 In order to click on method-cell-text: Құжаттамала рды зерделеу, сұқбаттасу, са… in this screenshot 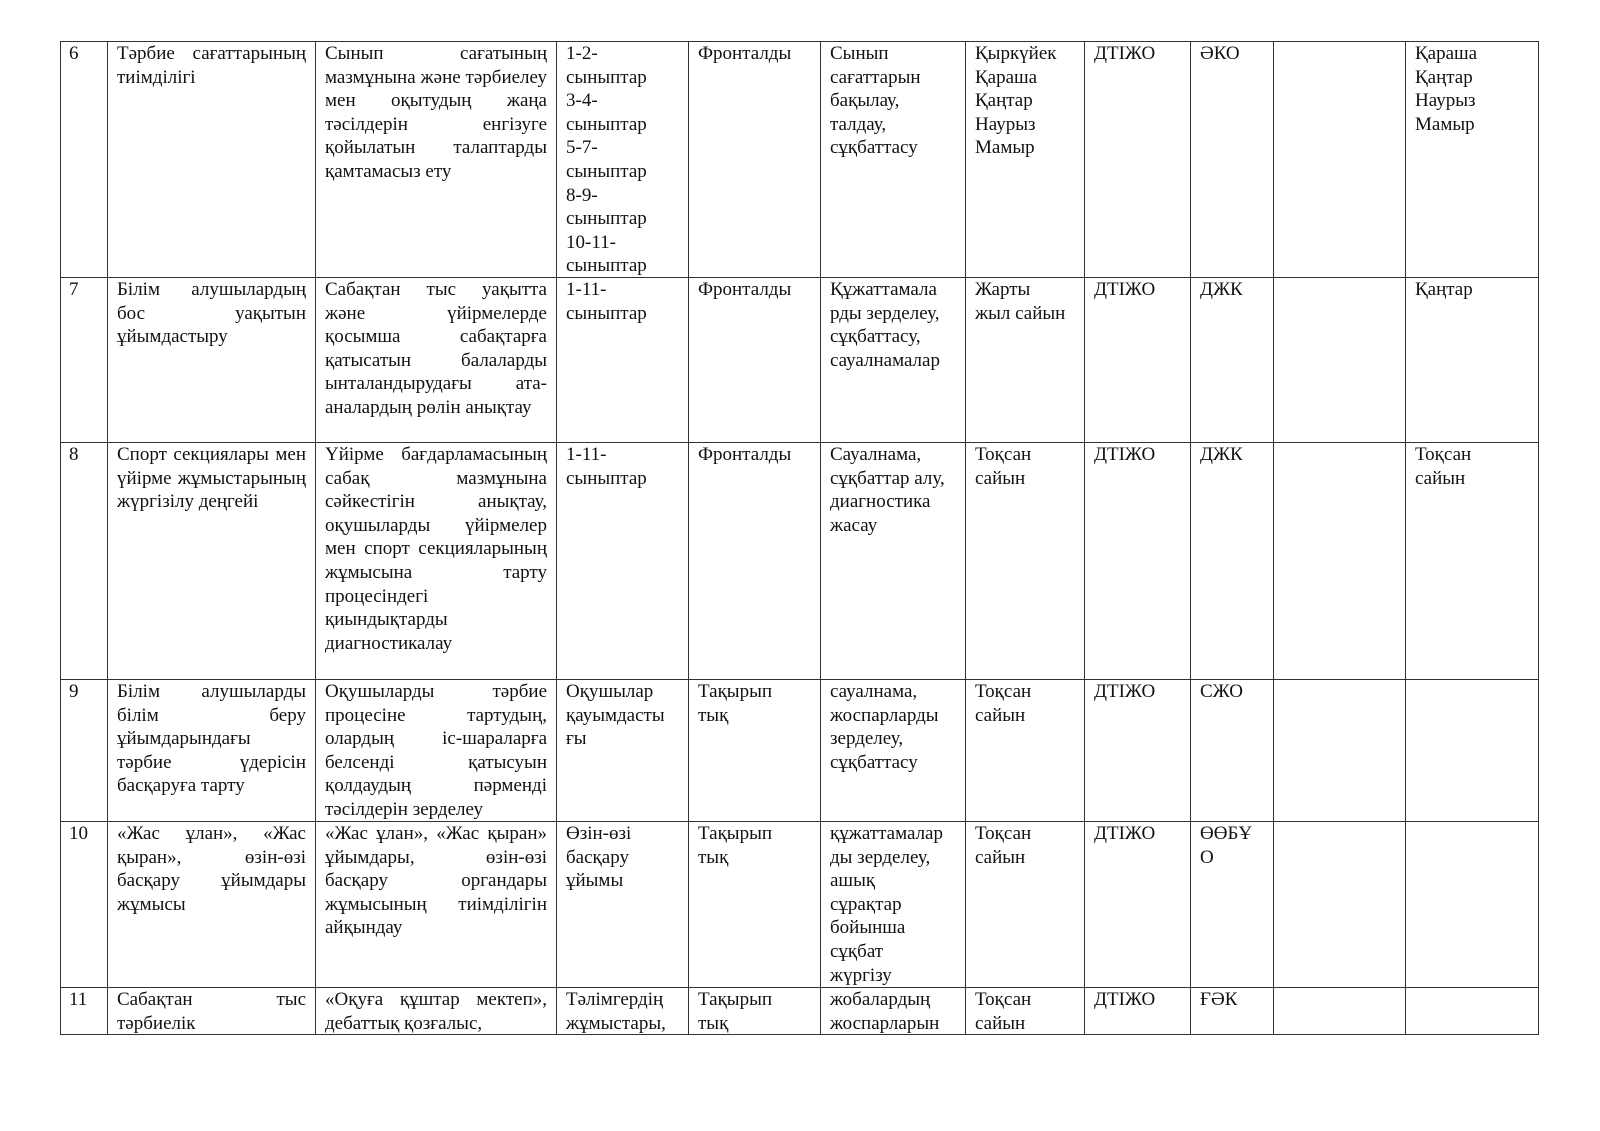, I will do `click(885, 325)`.